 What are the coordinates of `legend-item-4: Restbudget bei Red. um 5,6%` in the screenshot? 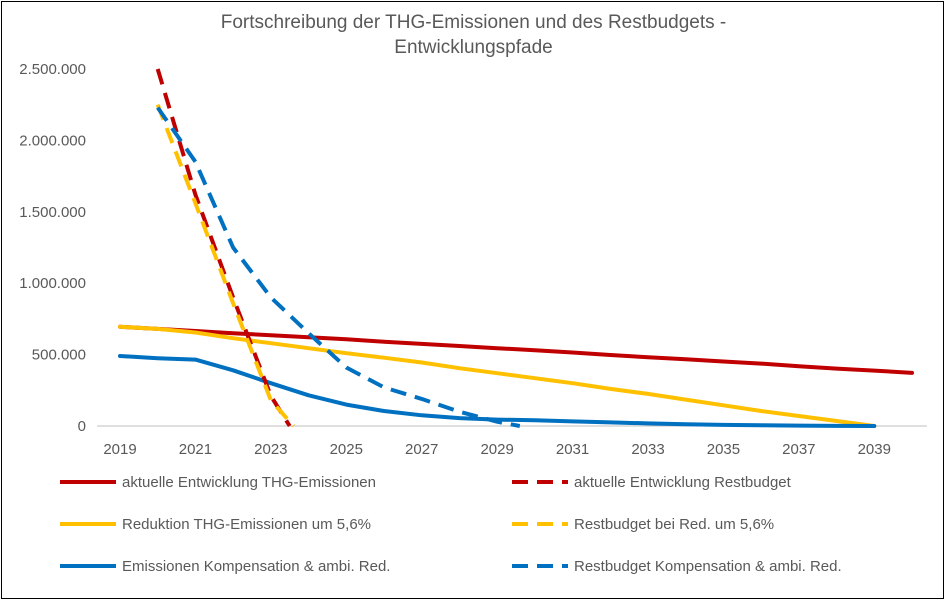 It's located at (642, 524).